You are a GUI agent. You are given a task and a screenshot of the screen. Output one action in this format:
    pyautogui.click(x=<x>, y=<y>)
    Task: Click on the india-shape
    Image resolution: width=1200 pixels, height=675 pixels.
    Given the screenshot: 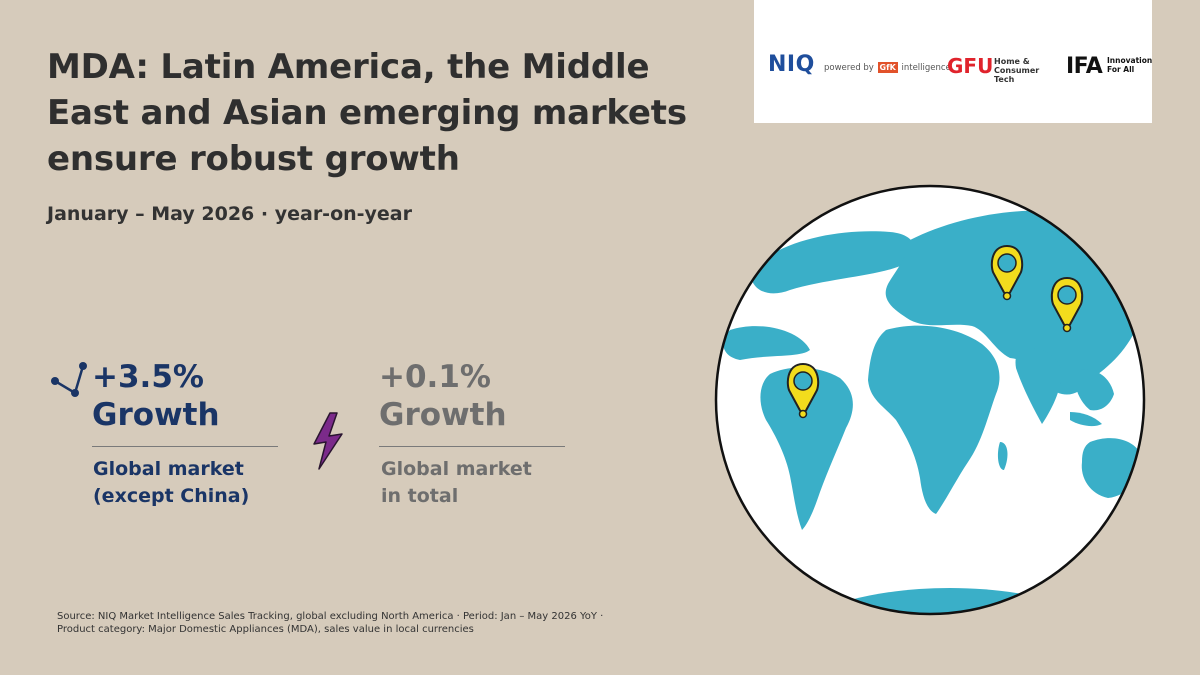 What is the action you would take?
    pyautogui.click(x=1038, y=385)
    